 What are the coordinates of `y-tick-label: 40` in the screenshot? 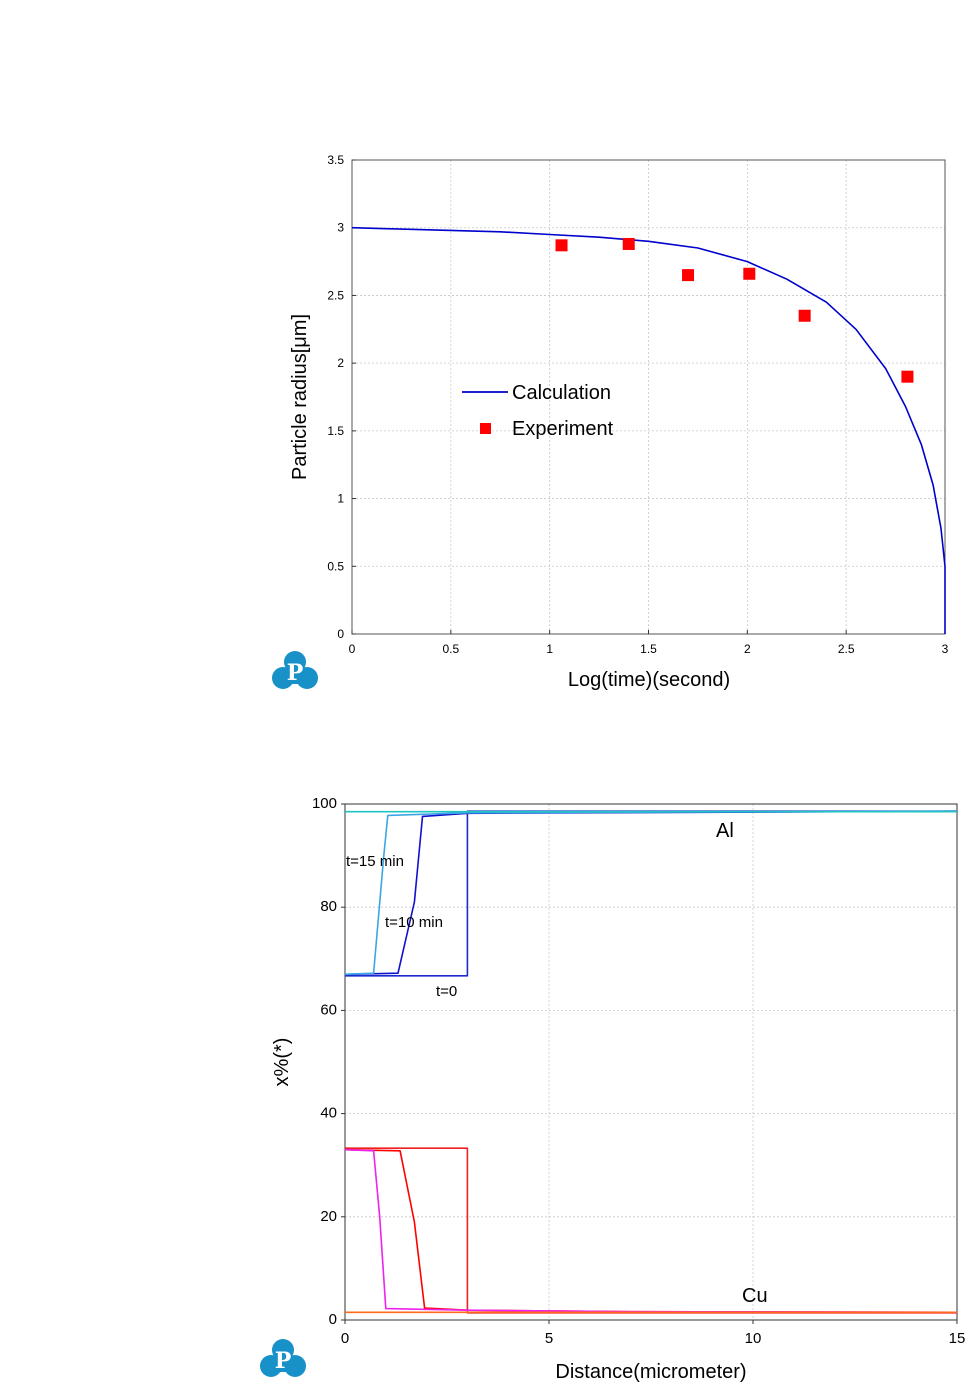 It's located at (328, 1113).